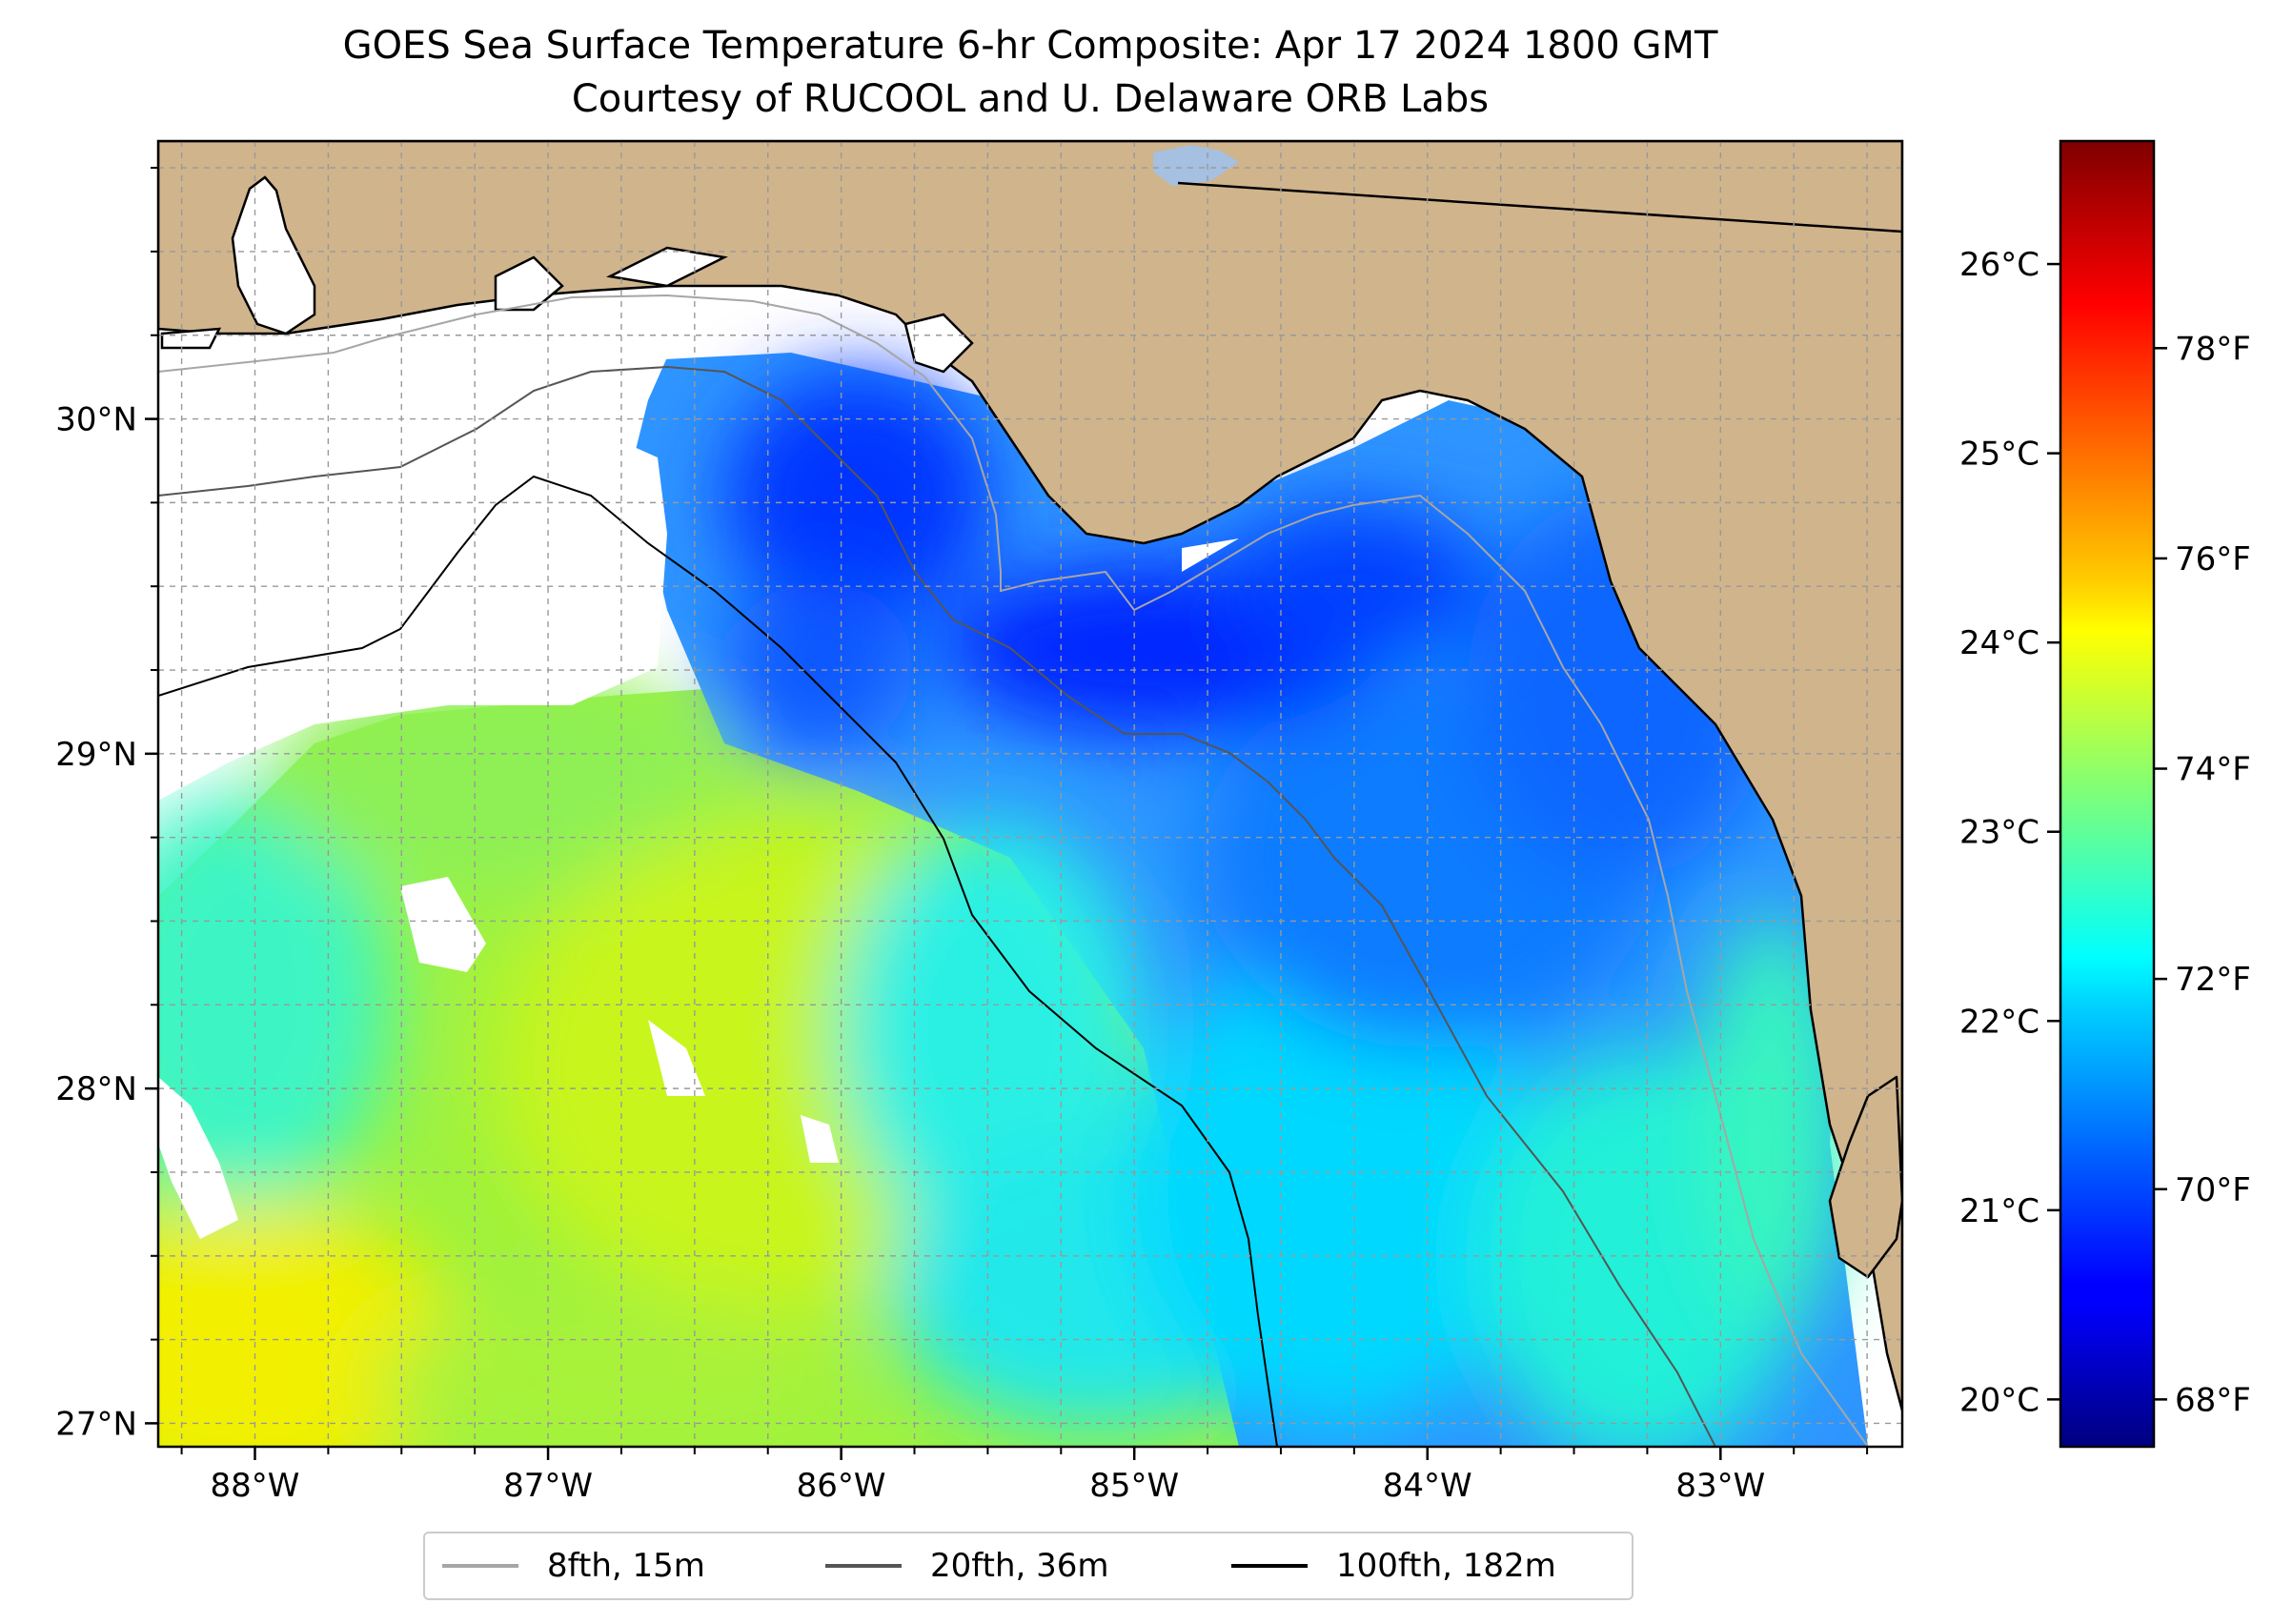 The image size is (2293, 1624). Describe the element at coordinates (864, 1566) in the screenshot. I see `legend-swatch-20fth` at that location.